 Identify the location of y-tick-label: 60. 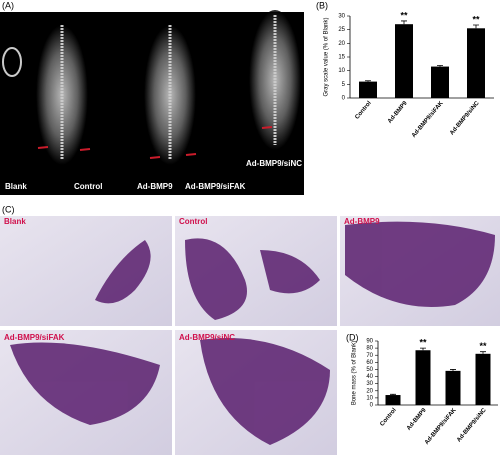
(369, 363).